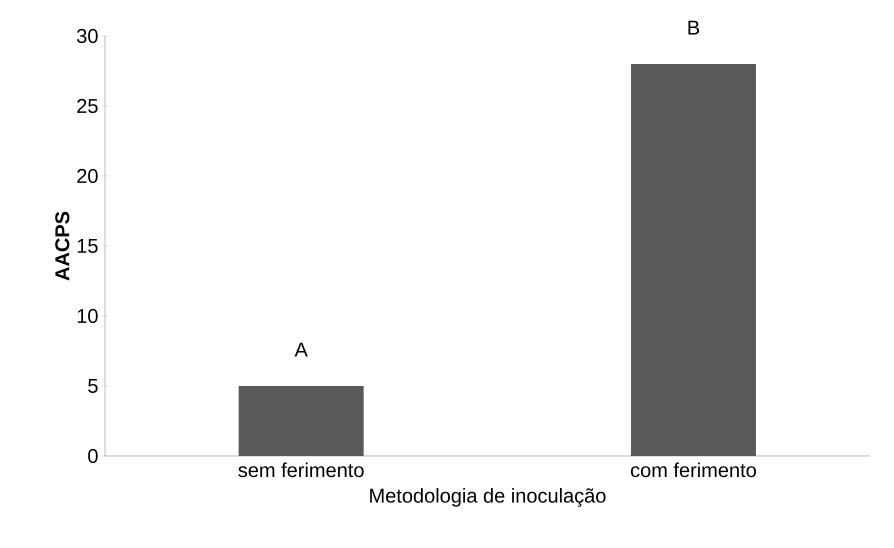 The width and height of the screenshot is (894, 548). Describe the element at coordinates (62, 246) in the screenshot. I see `y-axis-title: AACPS` at that location.